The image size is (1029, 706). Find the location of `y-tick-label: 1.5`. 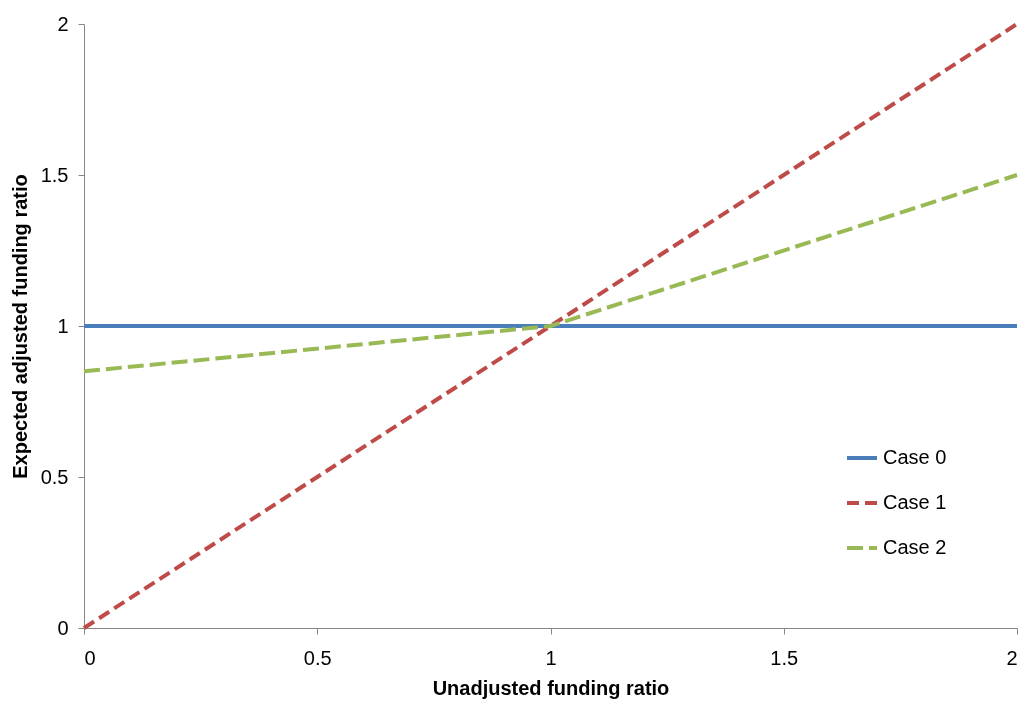

y-tick-label: 1.5 is located at coordinates (54, 174).